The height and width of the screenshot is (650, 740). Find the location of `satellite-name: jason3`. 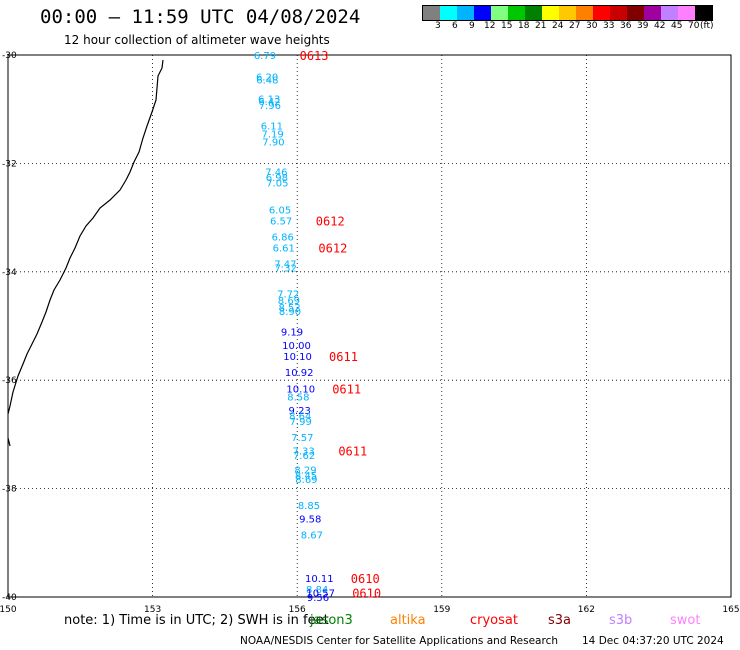

satellite-name: jason3 is located at coordinates (331, 620).